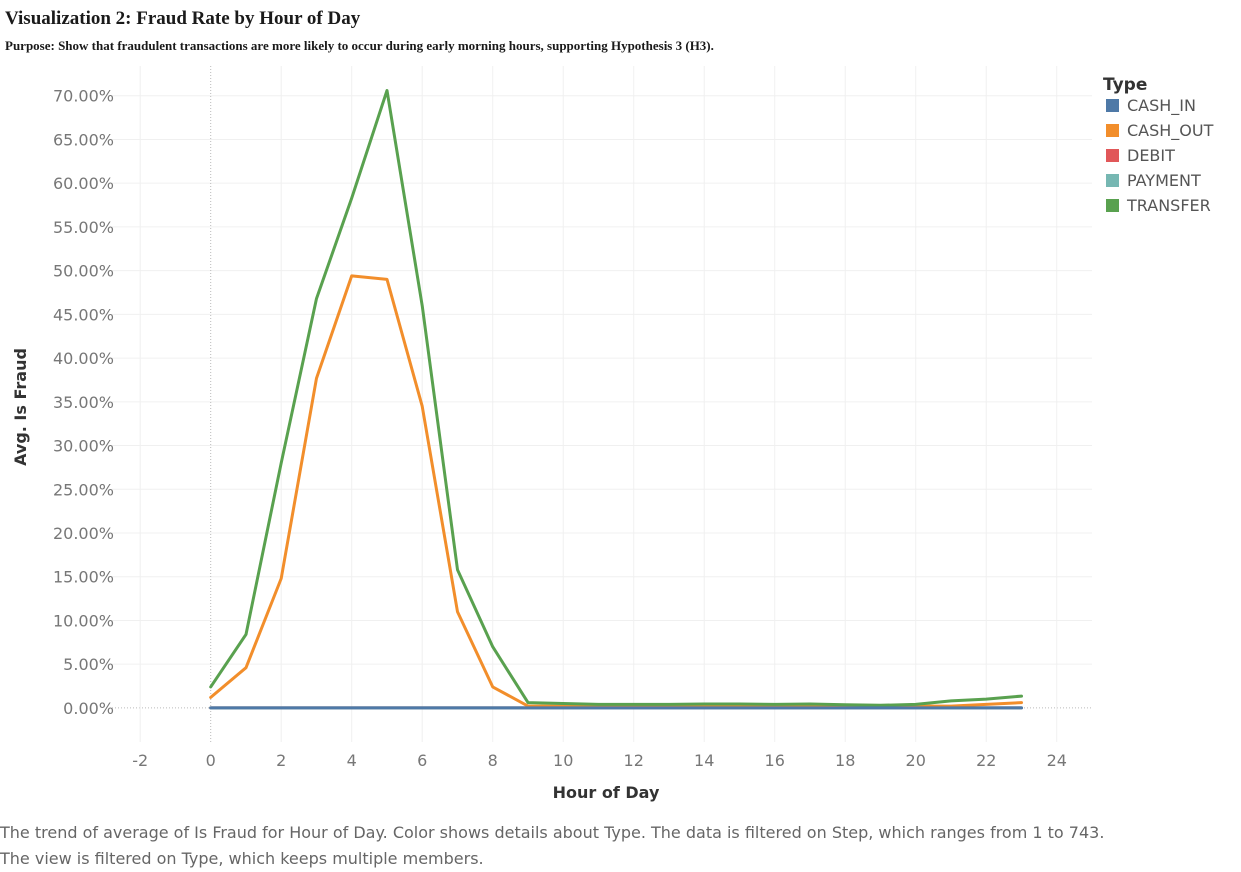 This screenshot has height=872, width=1241. Describe the element at coordinates (563, 760) in the screenshot. I see `x-tick-label: 10` at that location.